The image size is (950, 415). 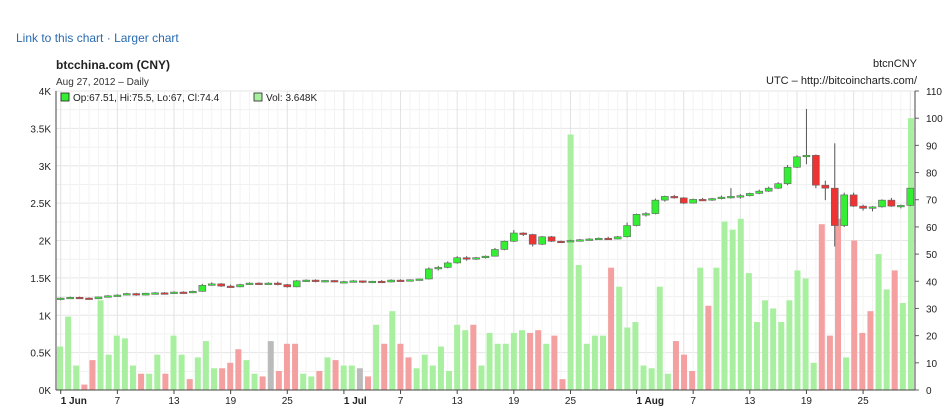 What do you see at coordinates (74, 401) in the screenshot?
I see `x-tick-label: 1 Jun` at bounding box center [74, 401].